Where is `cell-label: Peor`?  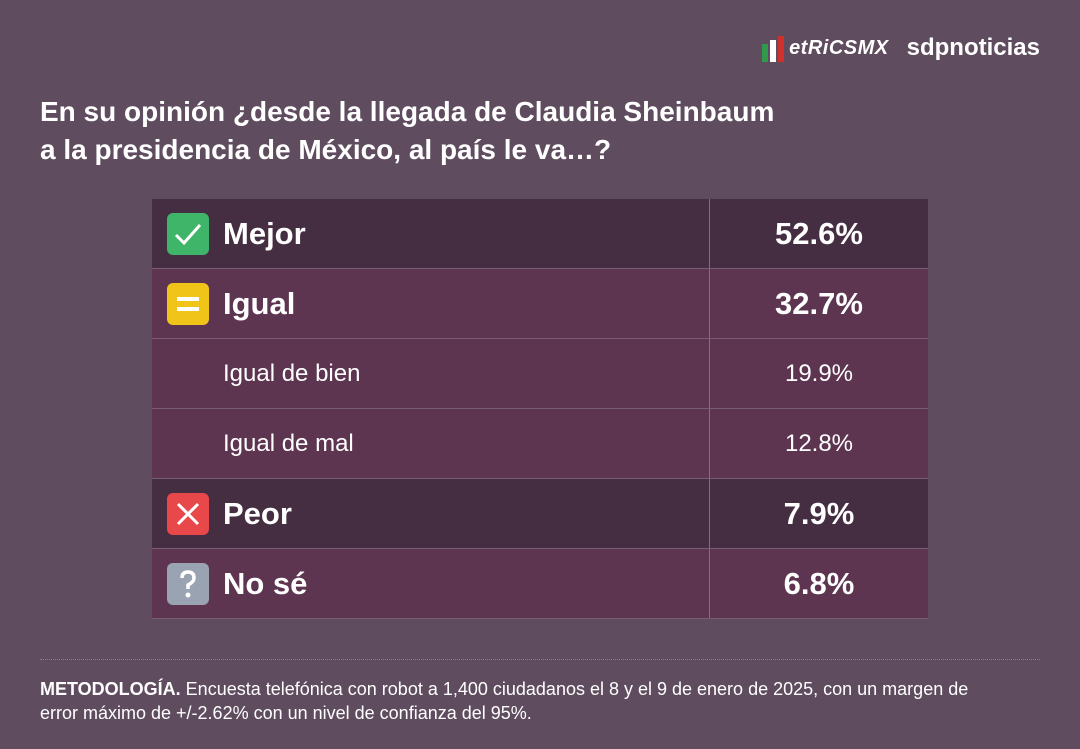 cell-label: Peor is located at coordinates (257, 513).